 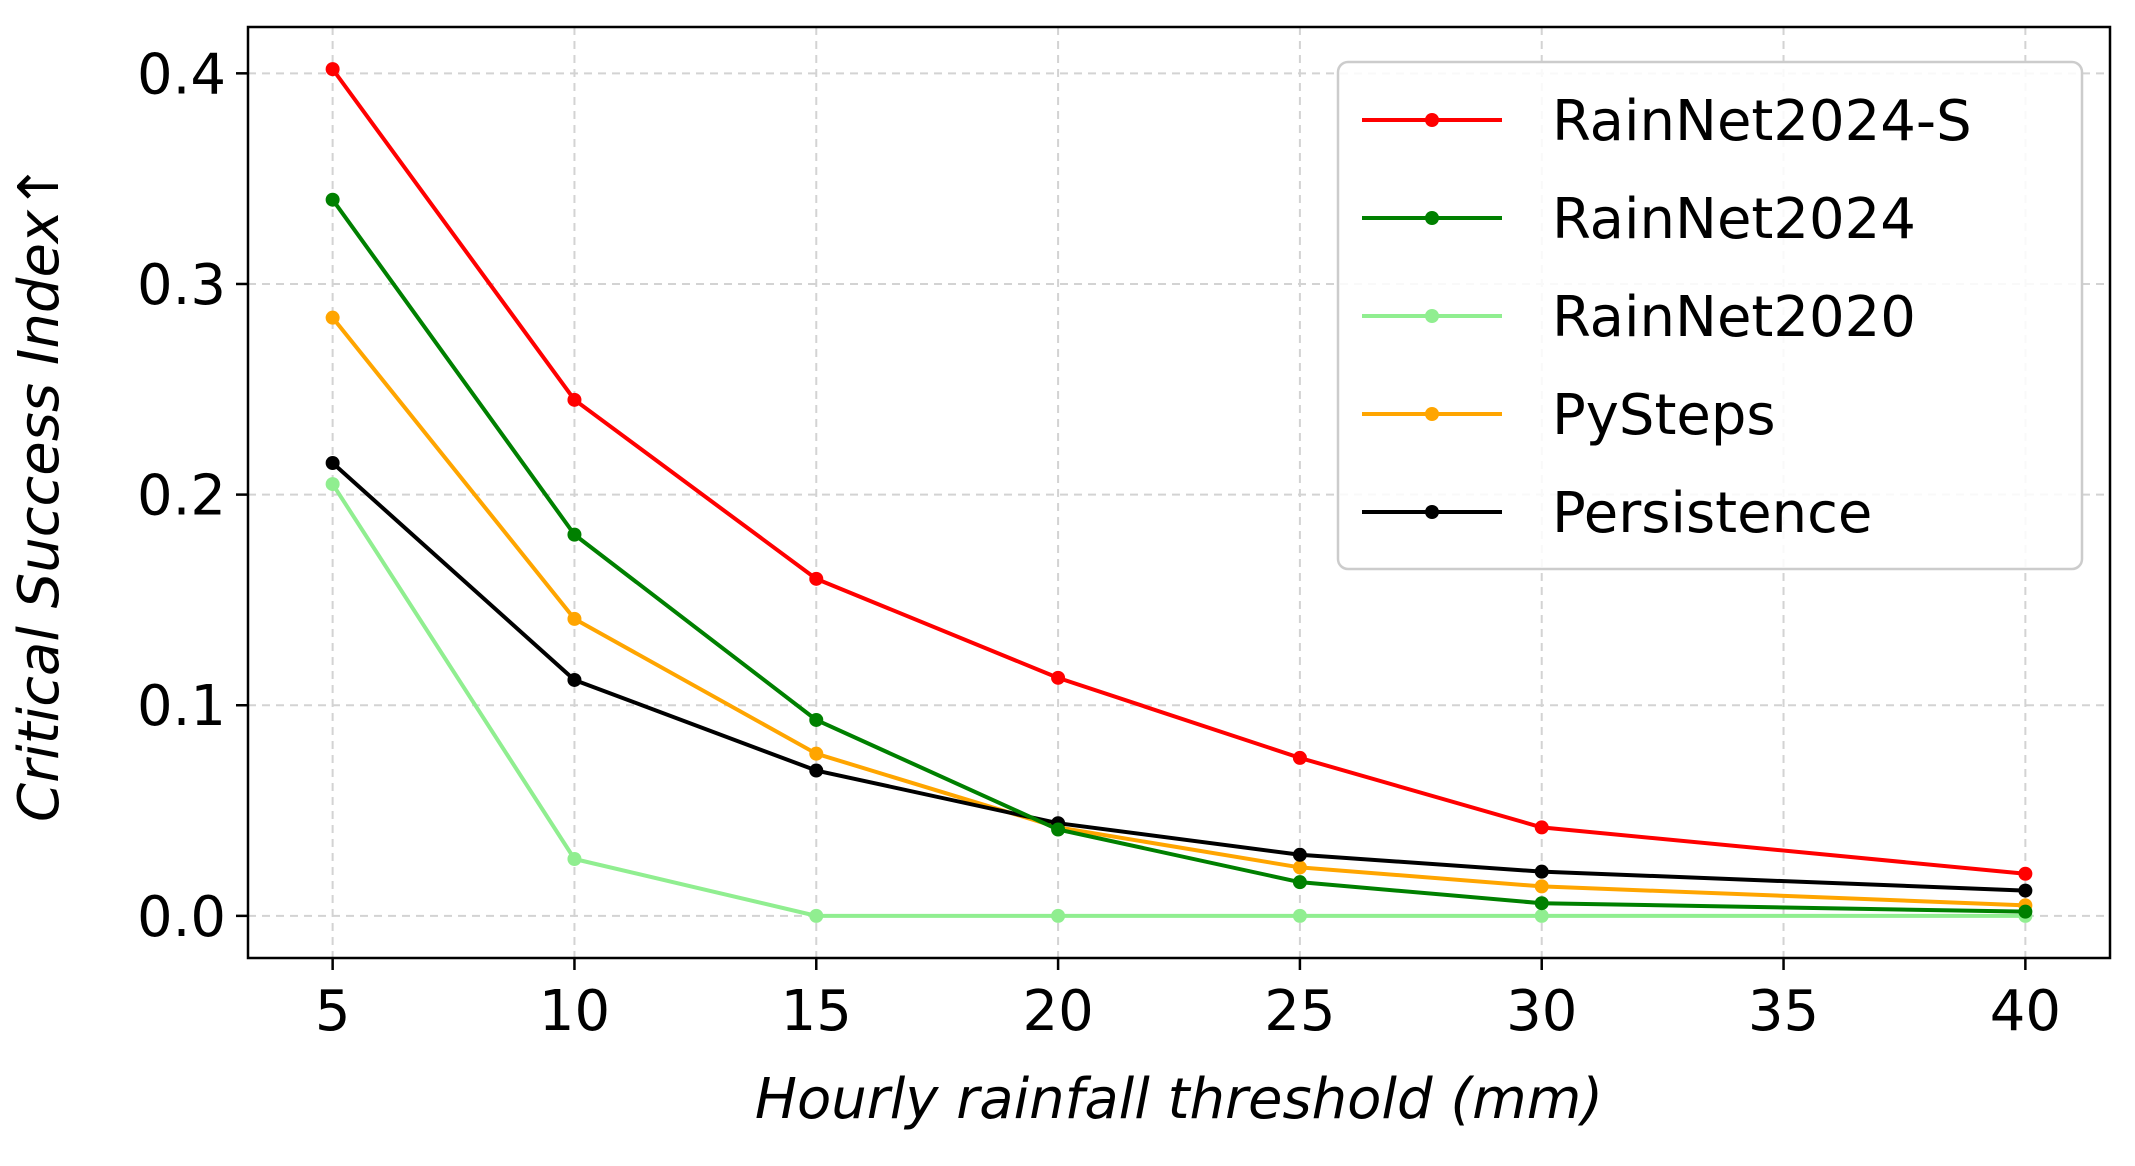 I want to click on legend-label: PySteps, so click(x=1664, y=415).